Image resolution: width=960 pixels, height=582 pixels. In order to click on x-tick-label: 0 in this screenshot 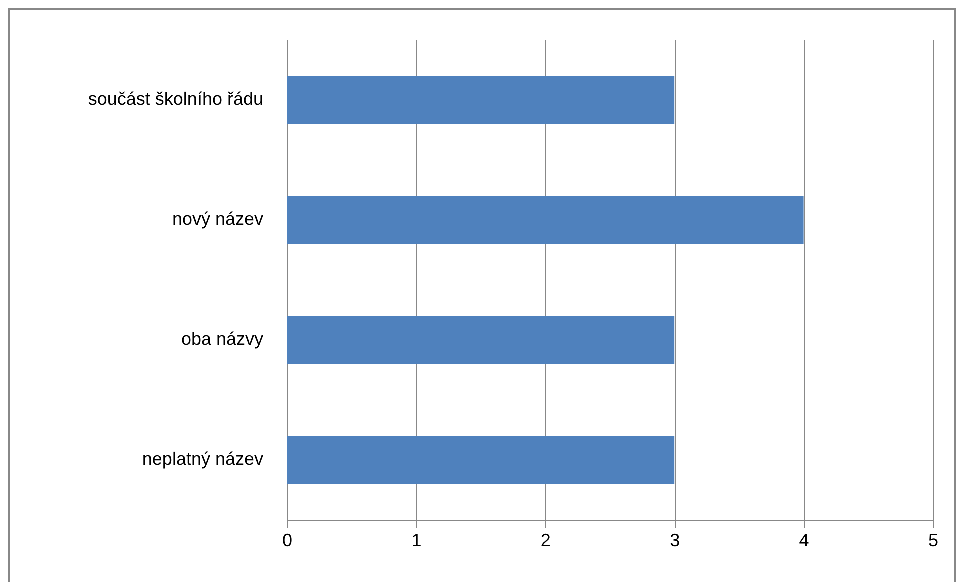, I will do `click(287, 540)`.